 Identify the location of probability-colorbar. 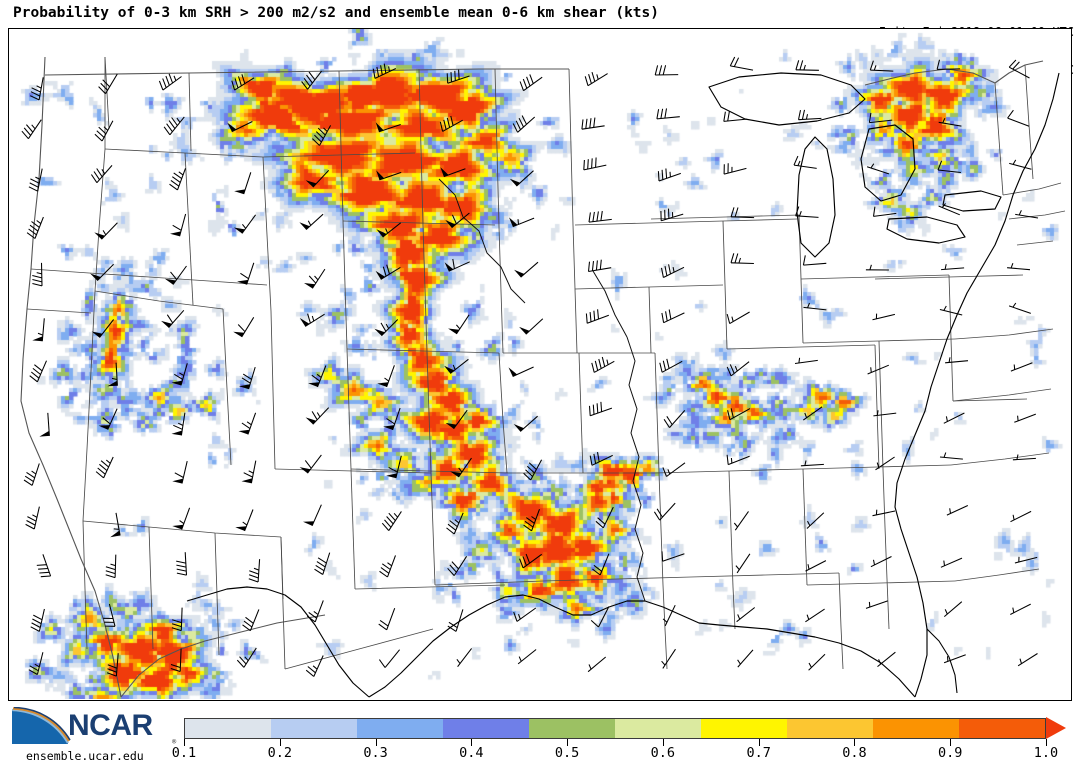
(625, 728).